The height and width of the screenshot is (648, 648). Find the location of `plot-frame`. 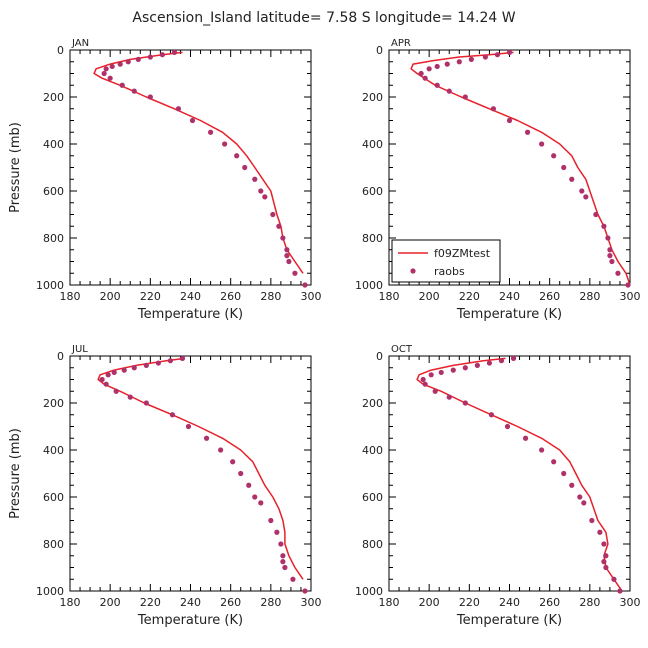

plot-frame is located at coordinates (509, 473).